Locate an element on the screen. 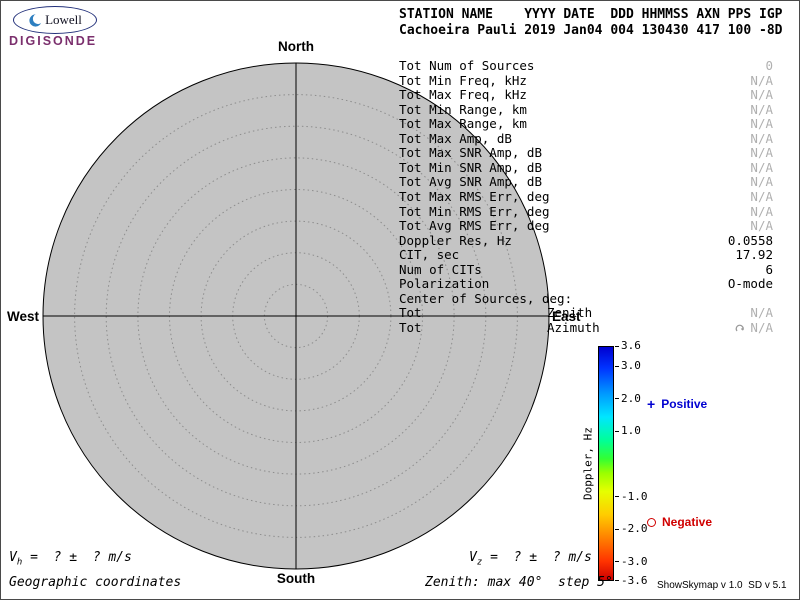  param-row: Tot Zenith N/A is located at coordinates (586, 312).